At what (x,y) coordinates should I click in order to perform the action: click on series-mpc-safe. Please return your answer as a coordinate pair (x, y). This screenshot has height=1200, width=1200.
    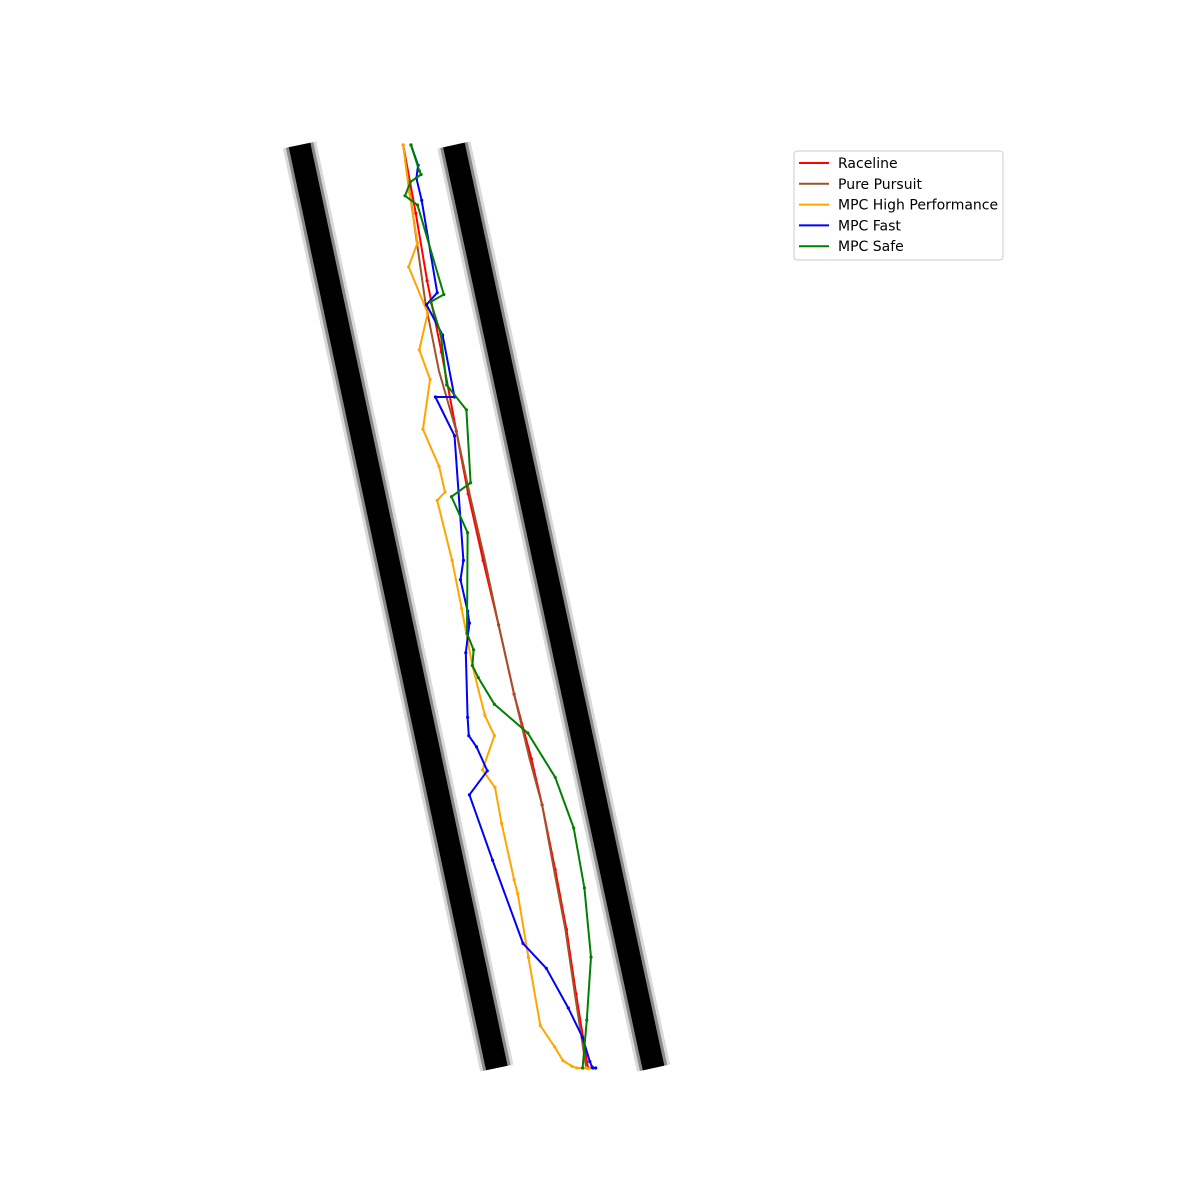
    Looking at the image, I should click on (498, 606).